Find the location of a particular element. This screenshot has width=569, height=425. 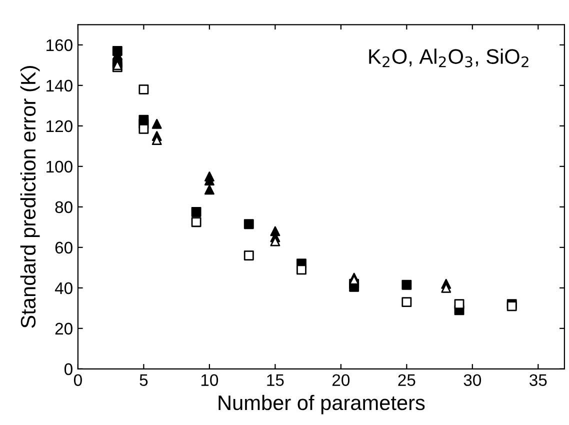

y-tick-label: 120 is located at coordinates (59, 126).